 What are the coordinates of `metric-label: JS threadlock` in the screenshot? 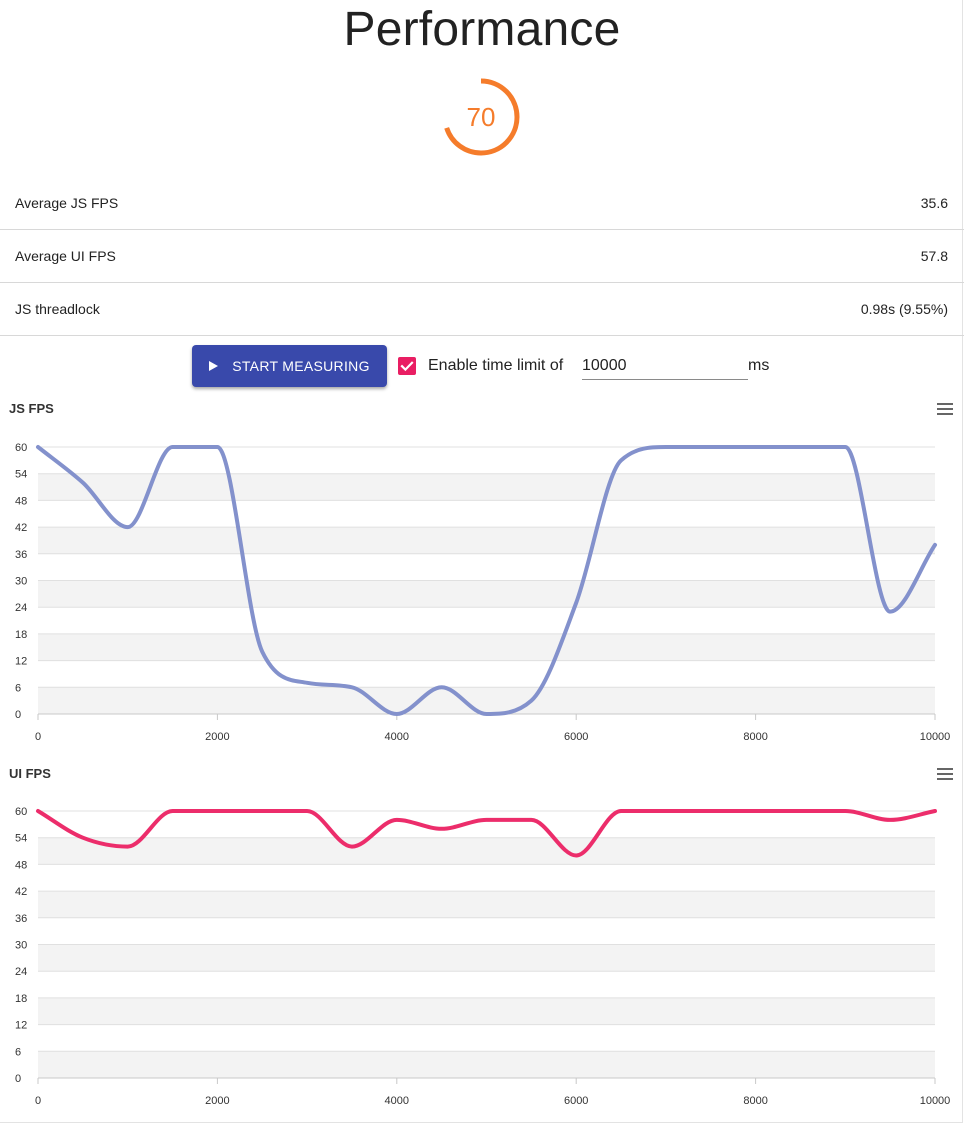 It's located at (57, 309).